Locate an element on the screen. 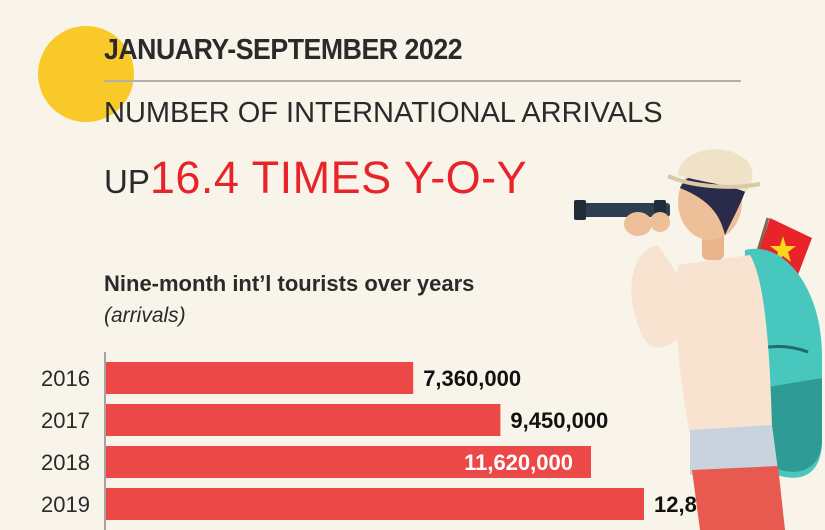 The width and height of the screenshot is (825, 530). value-label: 7,360,000 is located at coordinates (472, 378).